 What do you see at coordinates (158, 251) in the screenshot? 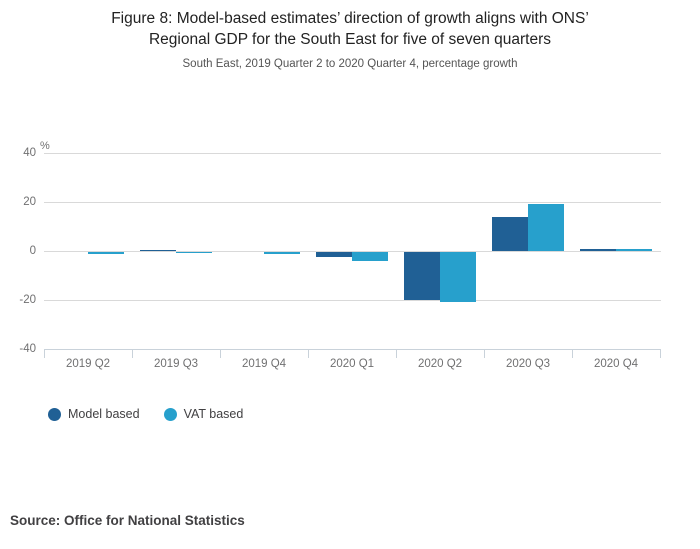
I see `bar-model-based-2019-q3` at bounding box center [158, 251].